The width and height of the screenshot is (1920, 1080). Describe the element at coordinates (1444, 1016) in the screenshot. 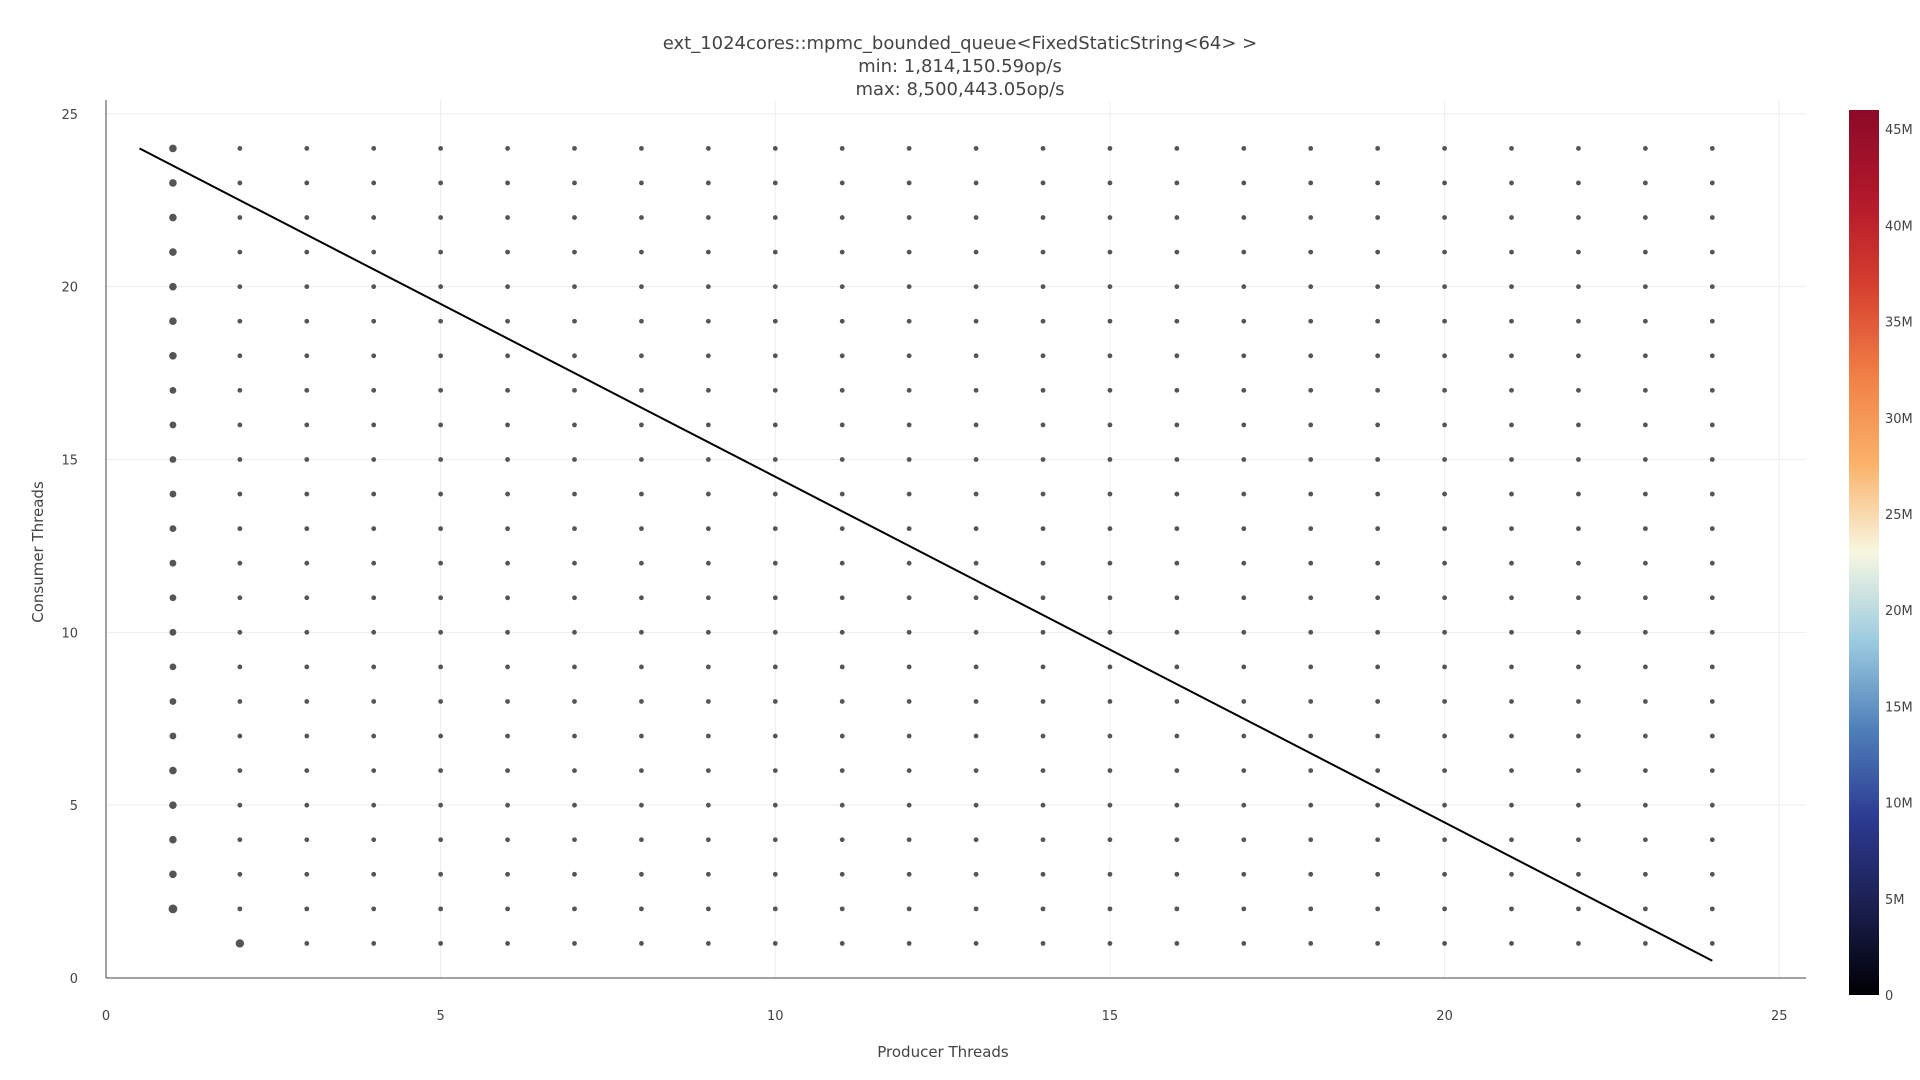

I see `x-tick-label: 20` at that location.